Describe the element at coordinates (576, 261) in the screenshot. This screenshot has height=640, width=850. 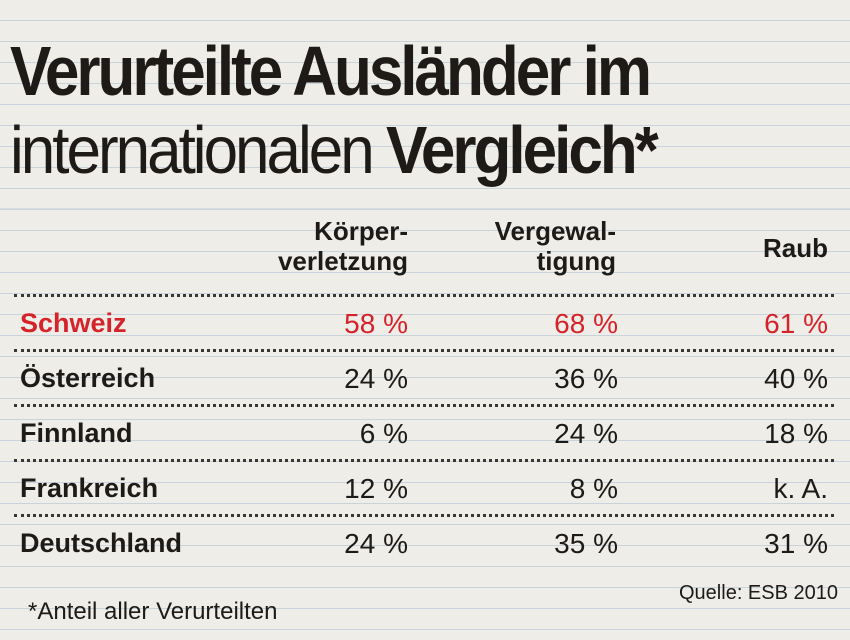
I see `column-header-line: tigung` at that location.